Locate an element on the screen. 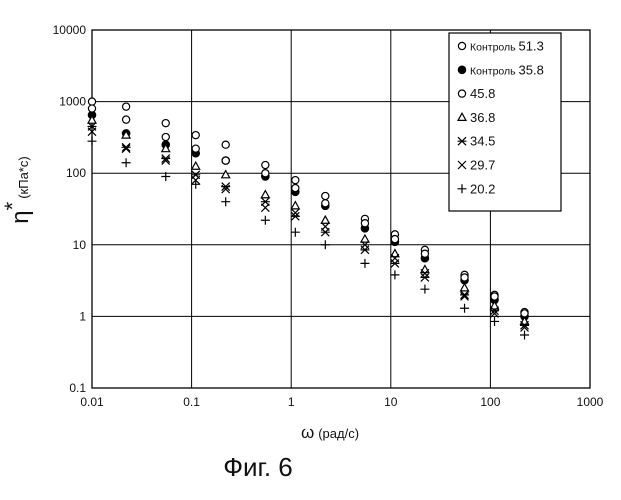 Image resolution: width=621 pixels, height=500 pixels. legend-label: 45.8 is located at coordinates (482, 93).